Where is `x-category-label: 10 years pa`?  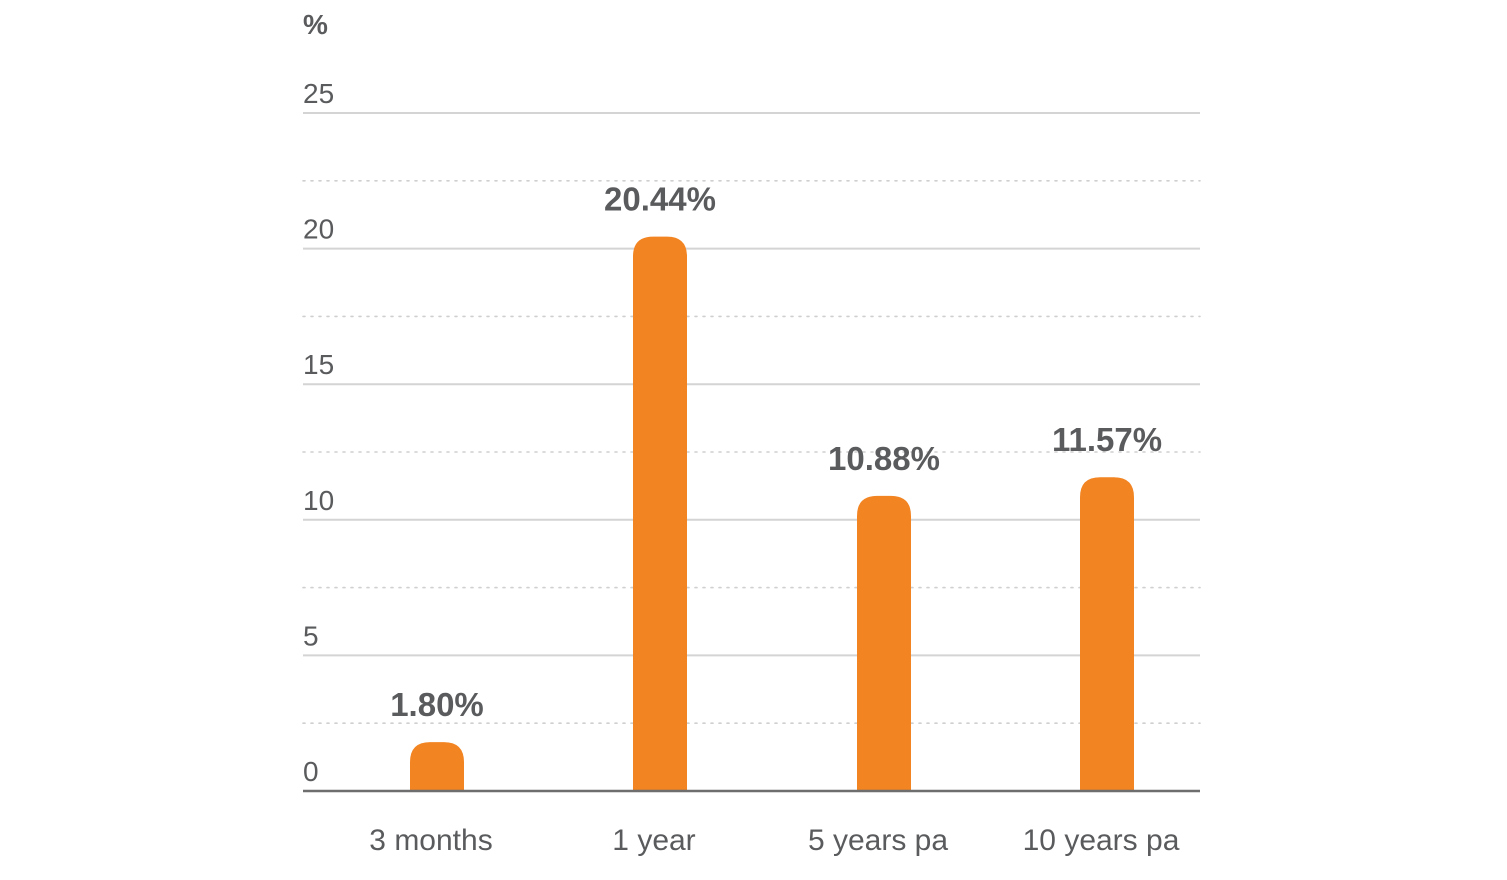 x-category-label: 10 years pa is located at coordinates (1101, 840).